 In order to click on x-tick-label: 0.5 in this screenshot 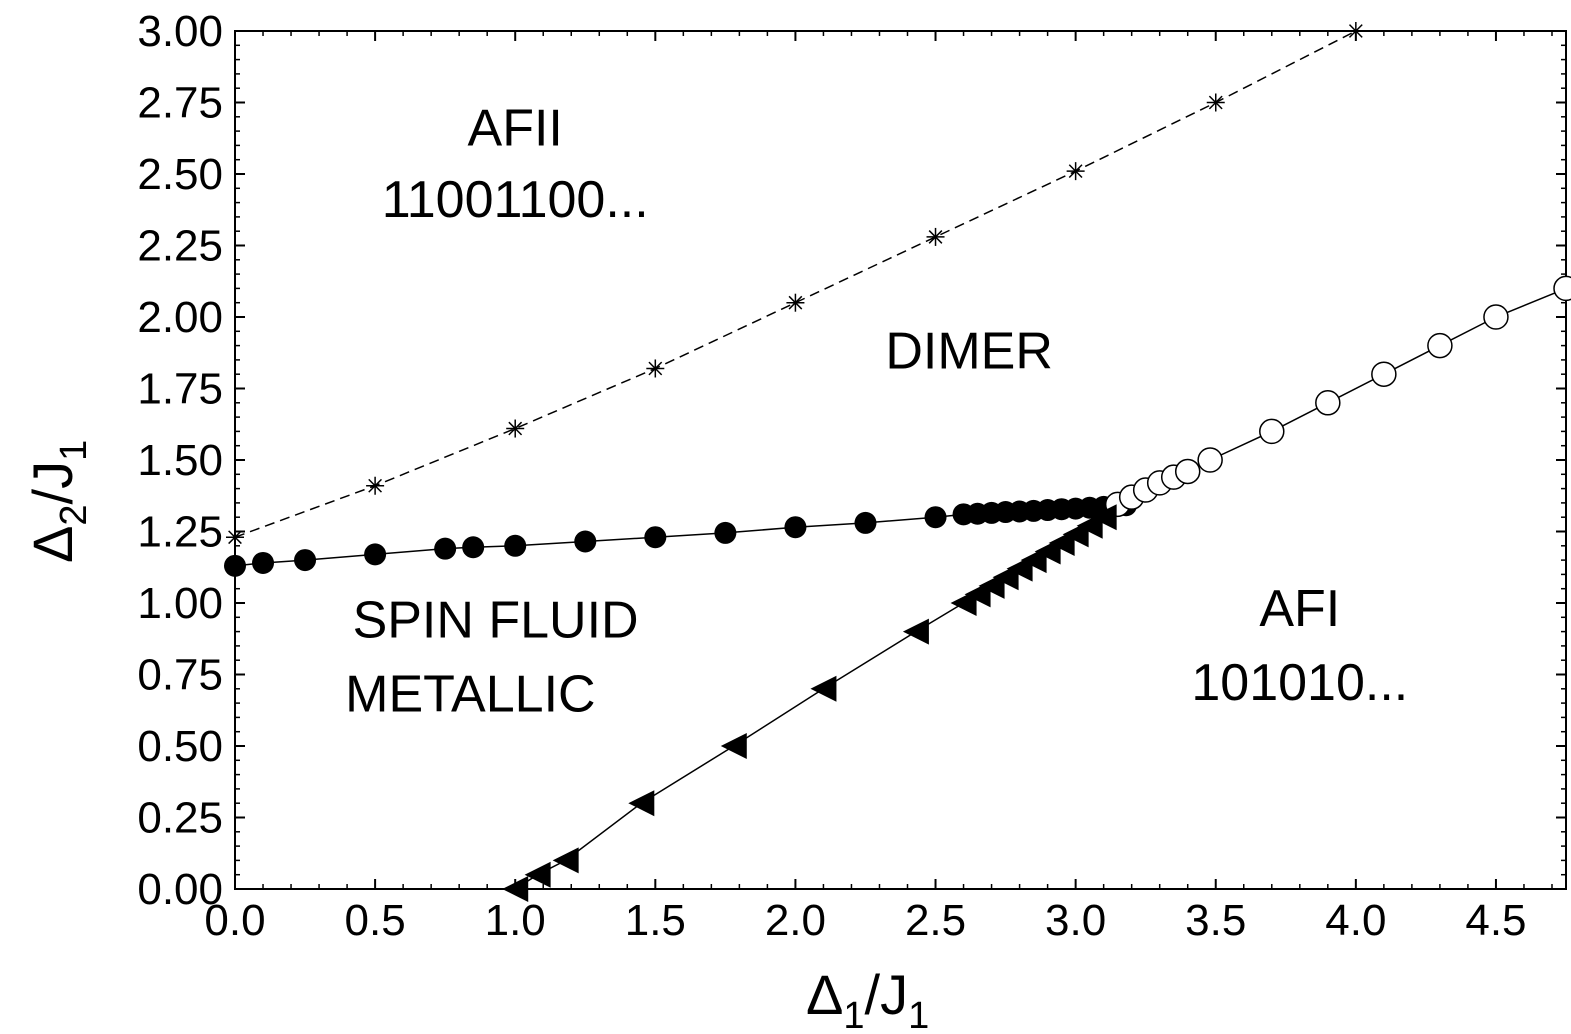, I will do `click(375, 920)`.